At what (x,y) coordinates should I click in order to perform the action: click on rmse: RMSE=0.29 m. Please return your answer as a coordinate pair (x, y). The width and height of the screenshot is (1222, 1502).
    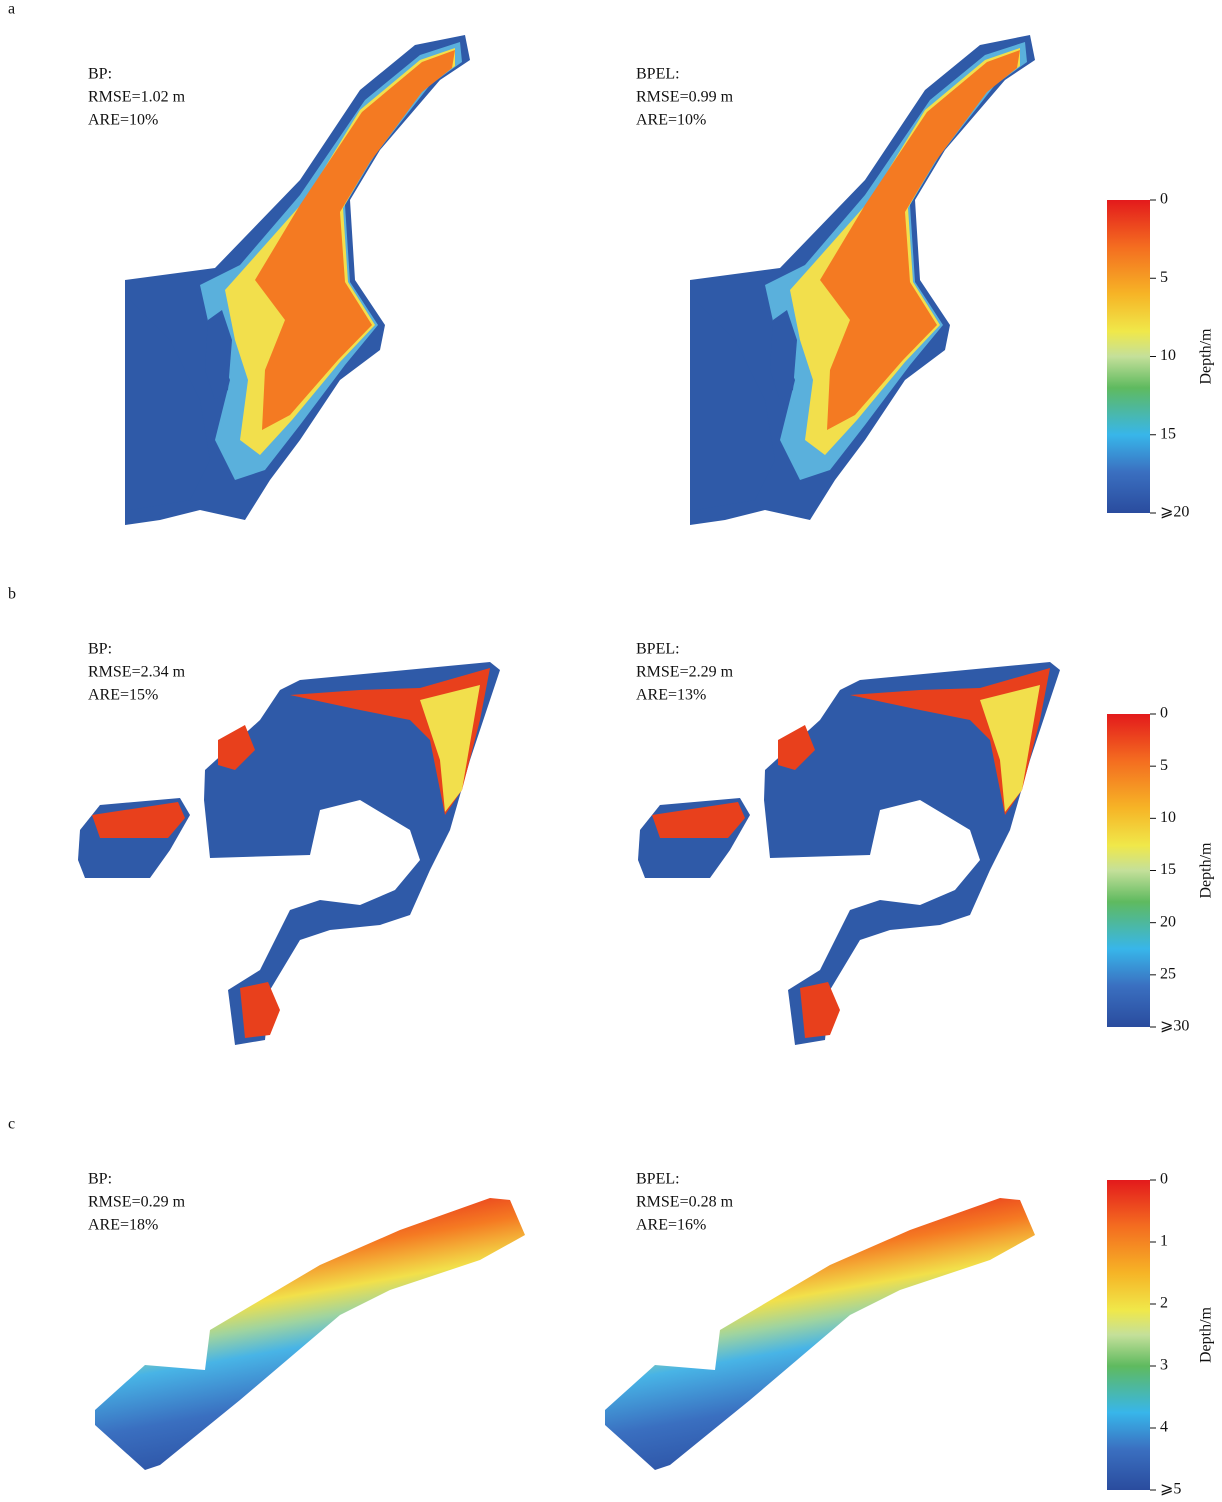
    Looking at the image, I should click on (137, 1202).